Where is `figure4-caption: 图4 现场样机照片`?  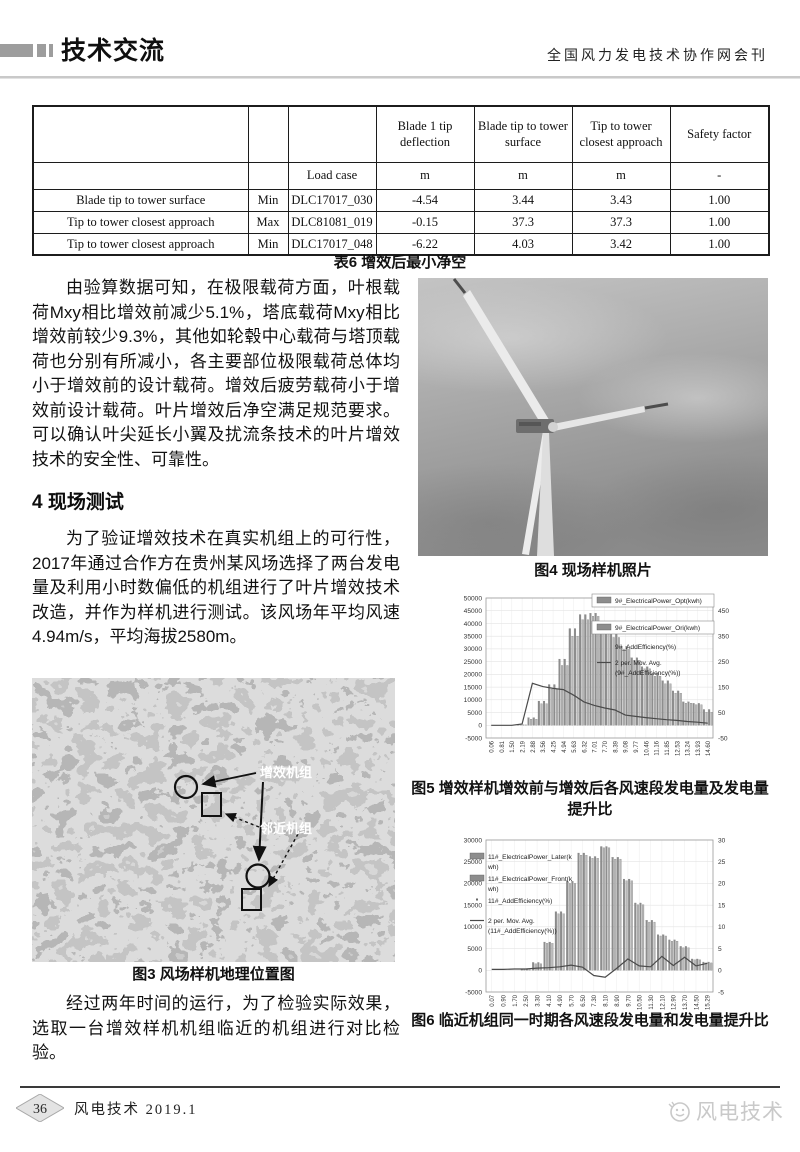
figure4-caption: 图4 现场样机照片 is located at coordinates (593, 570).